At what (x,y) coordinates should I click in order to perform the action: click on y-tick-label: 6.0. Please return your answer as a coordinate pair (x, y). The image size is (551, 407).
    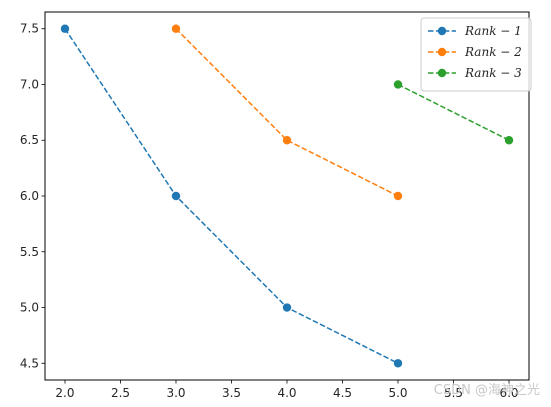
    Looking at the image, I should click on (29, 196).